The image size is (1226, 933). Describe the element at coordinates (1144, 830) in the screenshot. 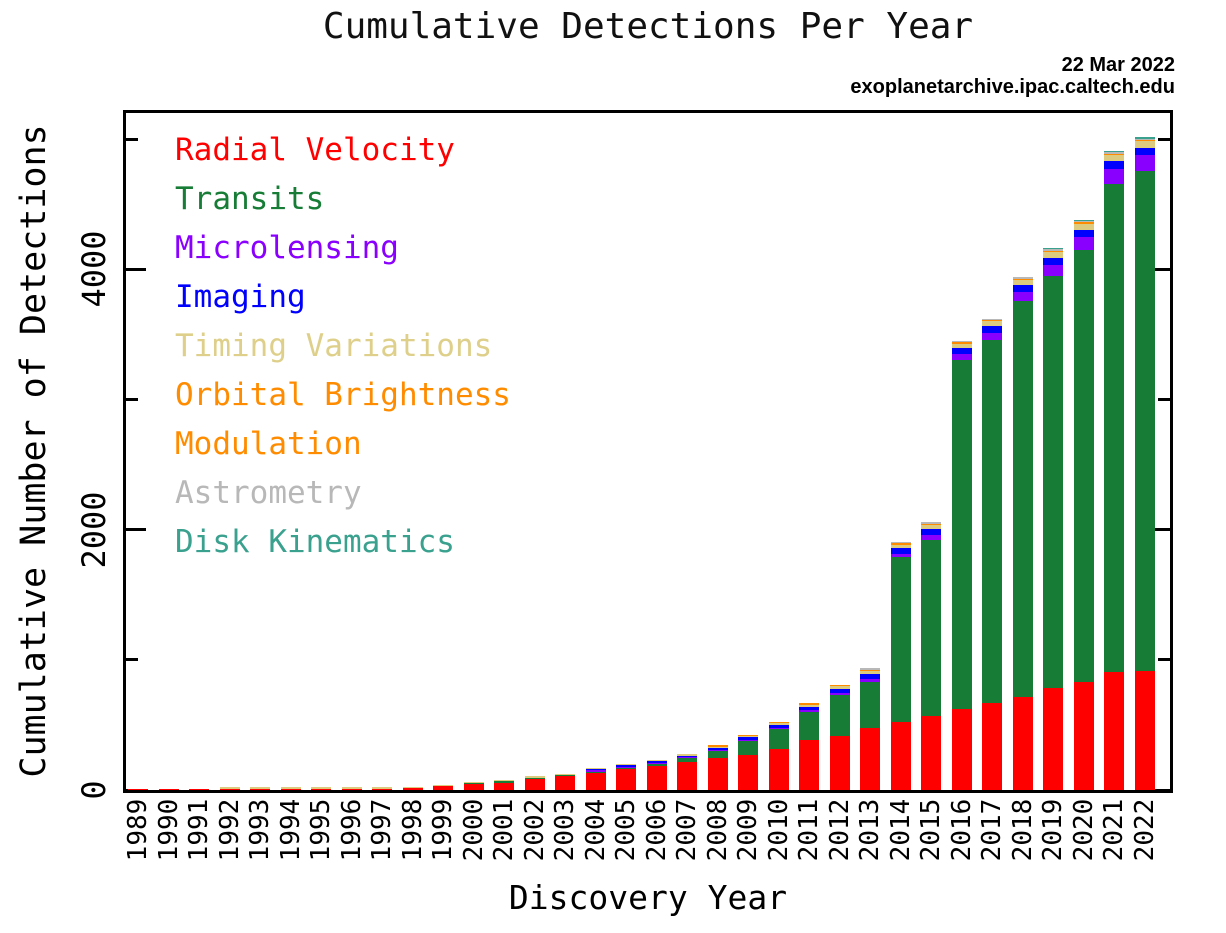

I see `x-tick-label: 2022` at that location.